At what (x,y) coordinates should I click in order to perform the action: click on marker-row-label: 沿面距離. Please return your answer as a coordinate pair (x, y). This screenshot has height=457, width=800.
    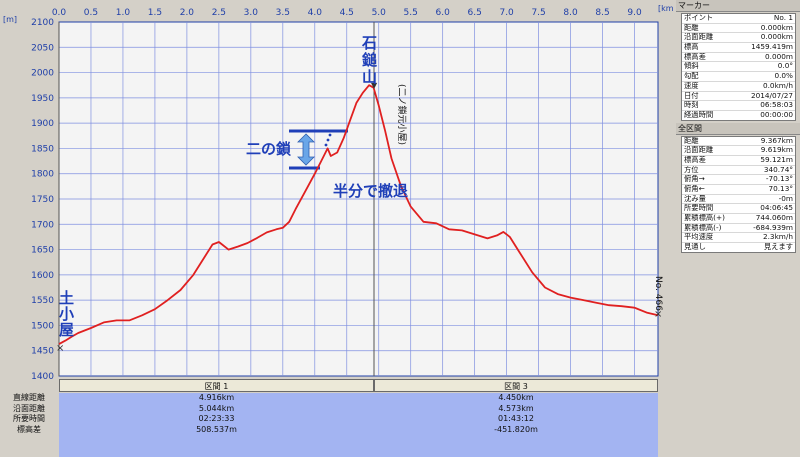
    Looking at the image, I should click on (699, 37).